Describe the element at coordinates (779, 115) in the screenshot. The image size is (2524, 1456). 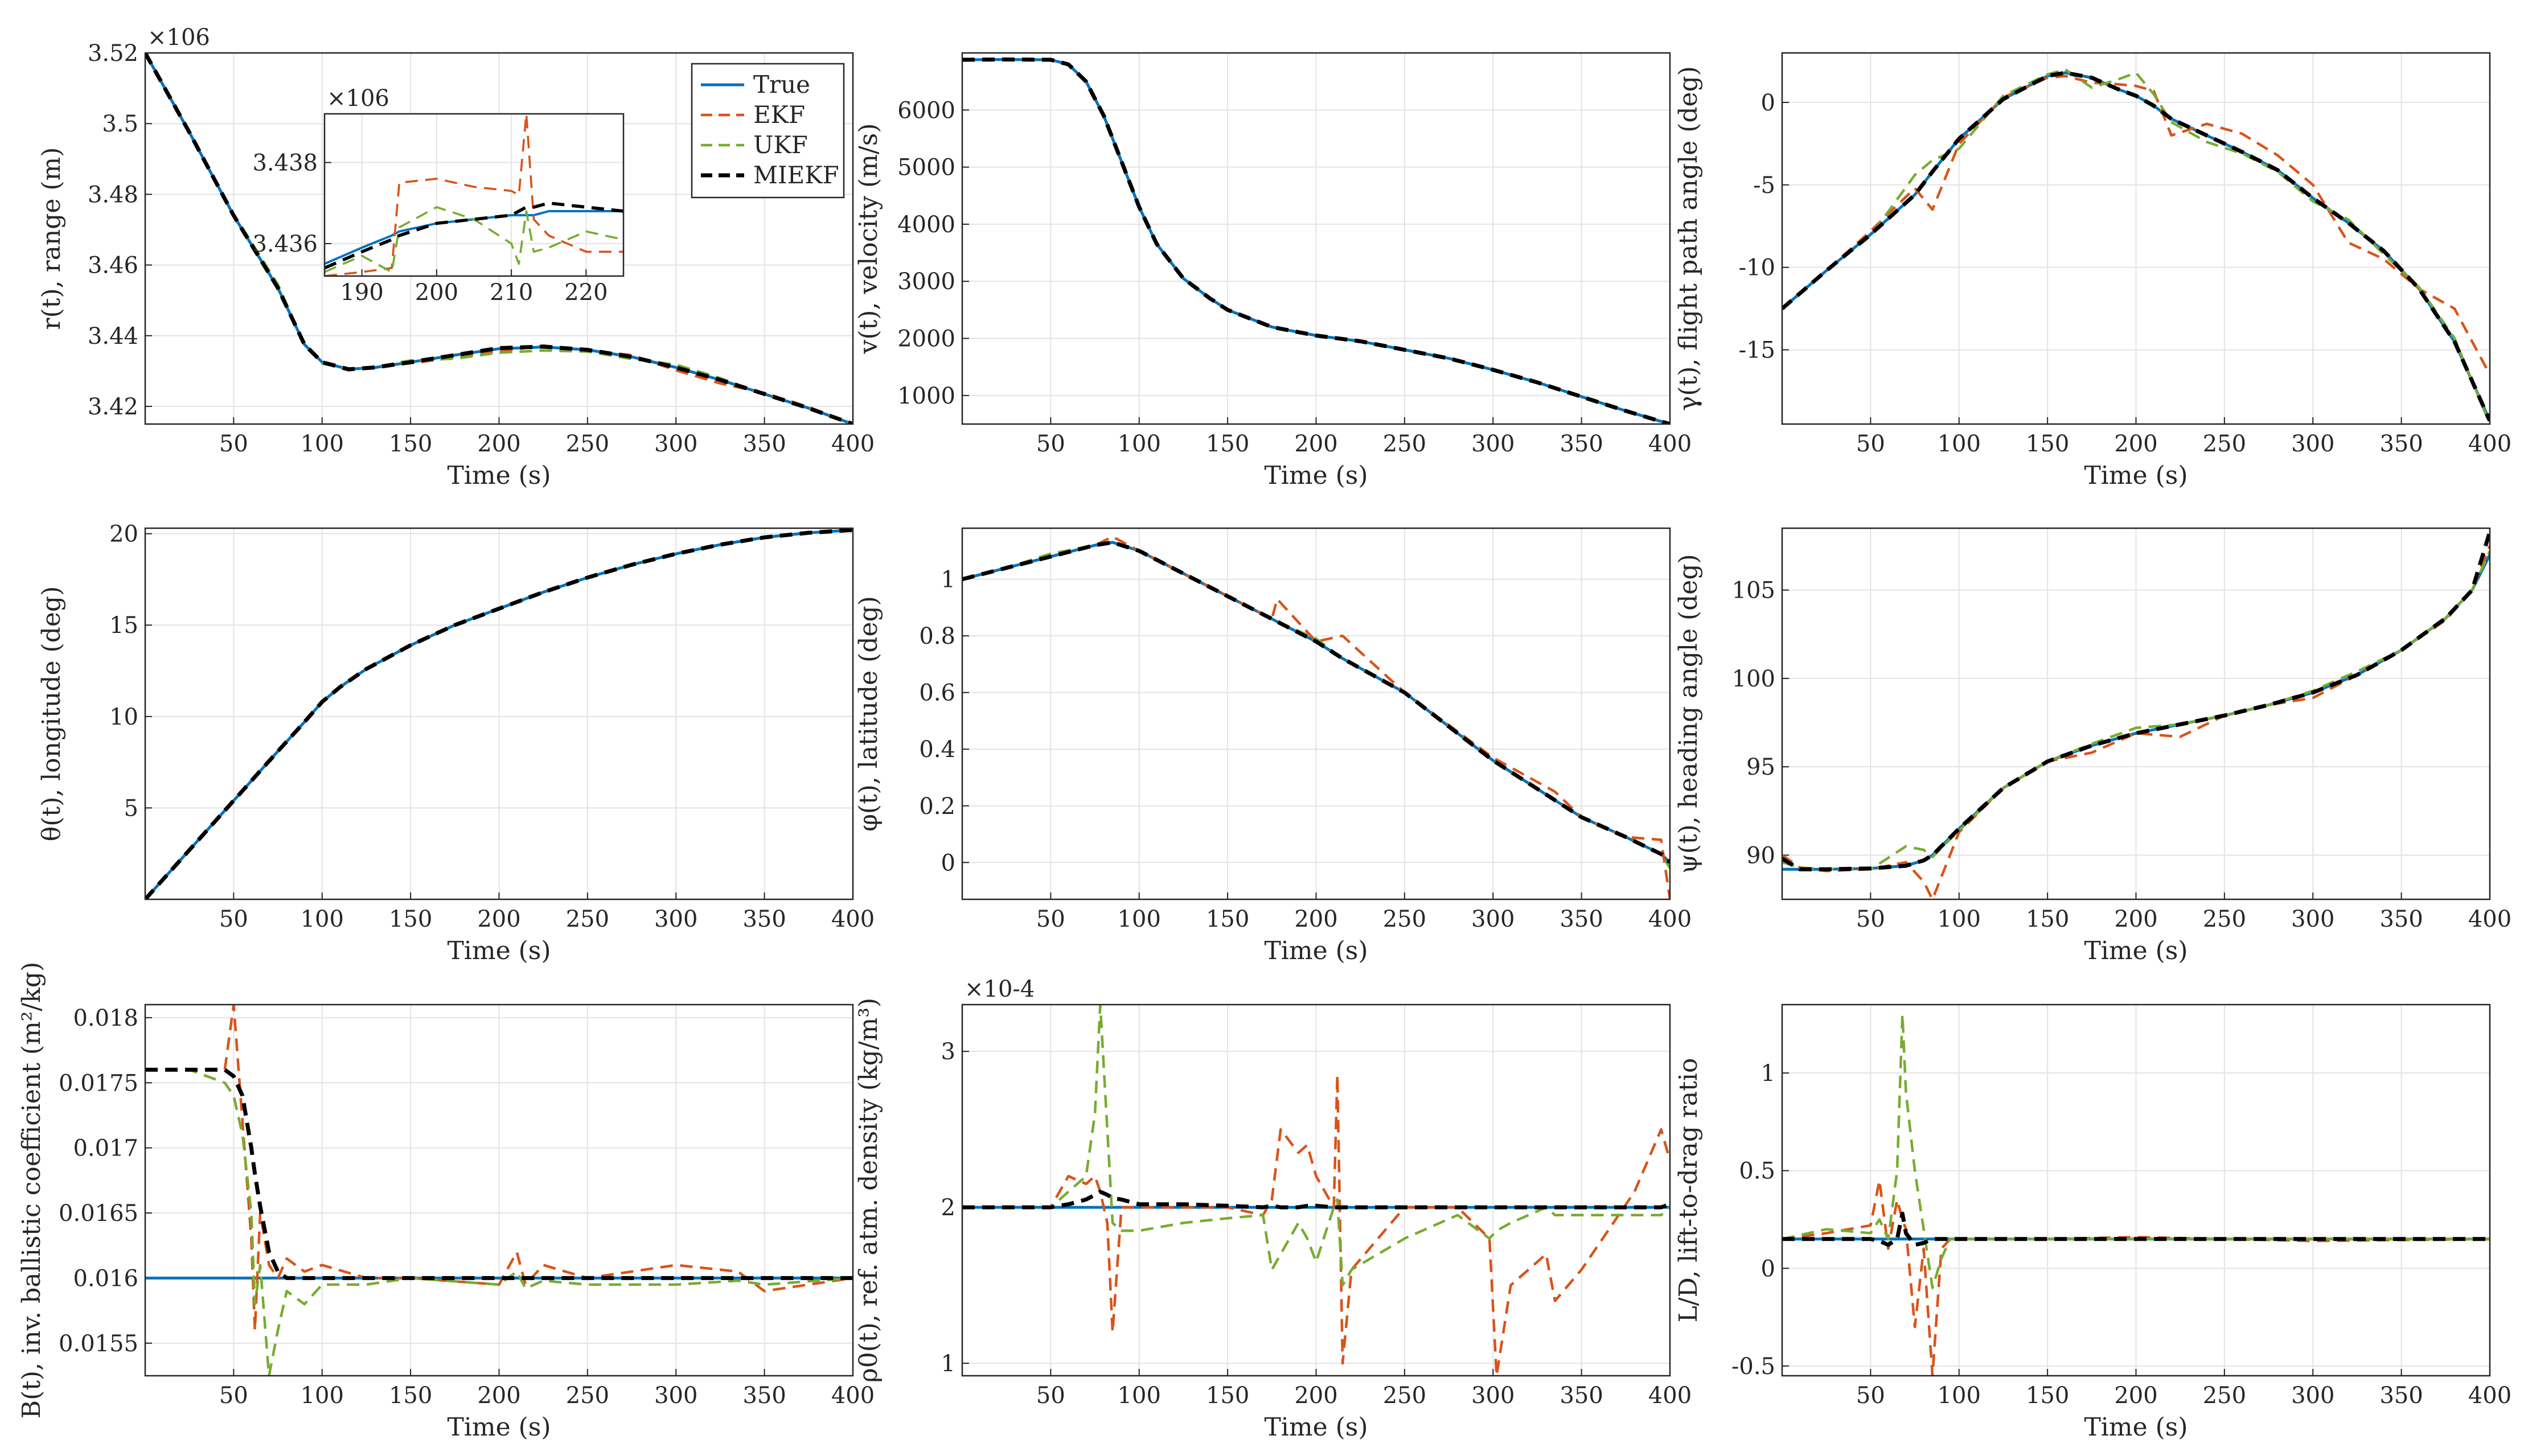
I see `legend-label-ekf: EKF` at that location.